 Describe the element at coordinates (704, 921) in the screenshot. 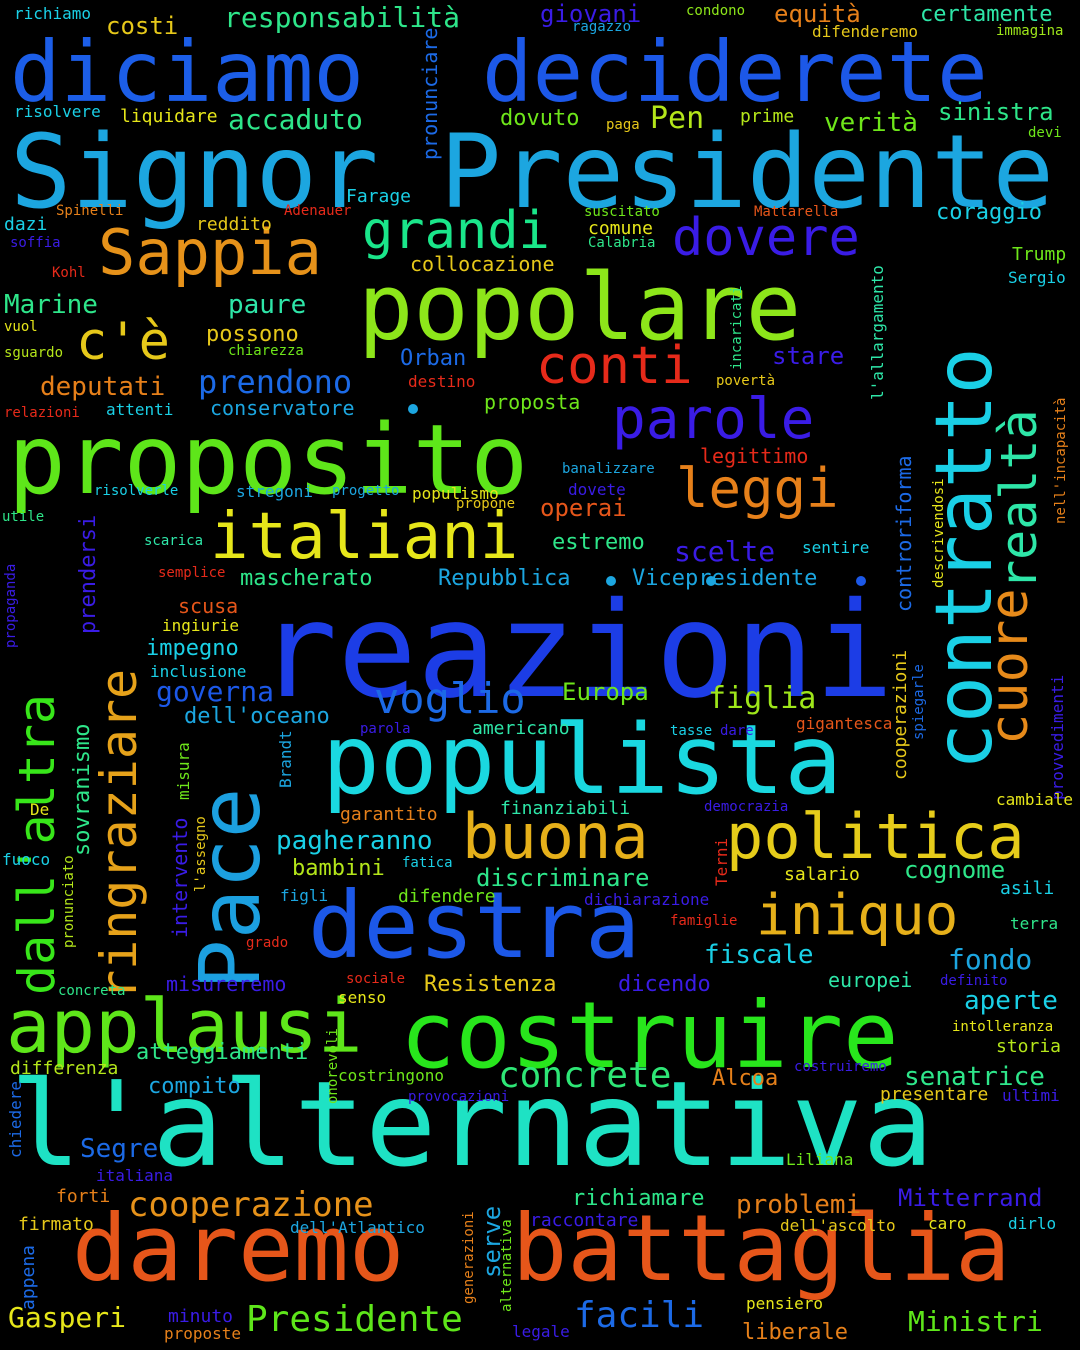

I see `cloud-word: famiglie` at that location.